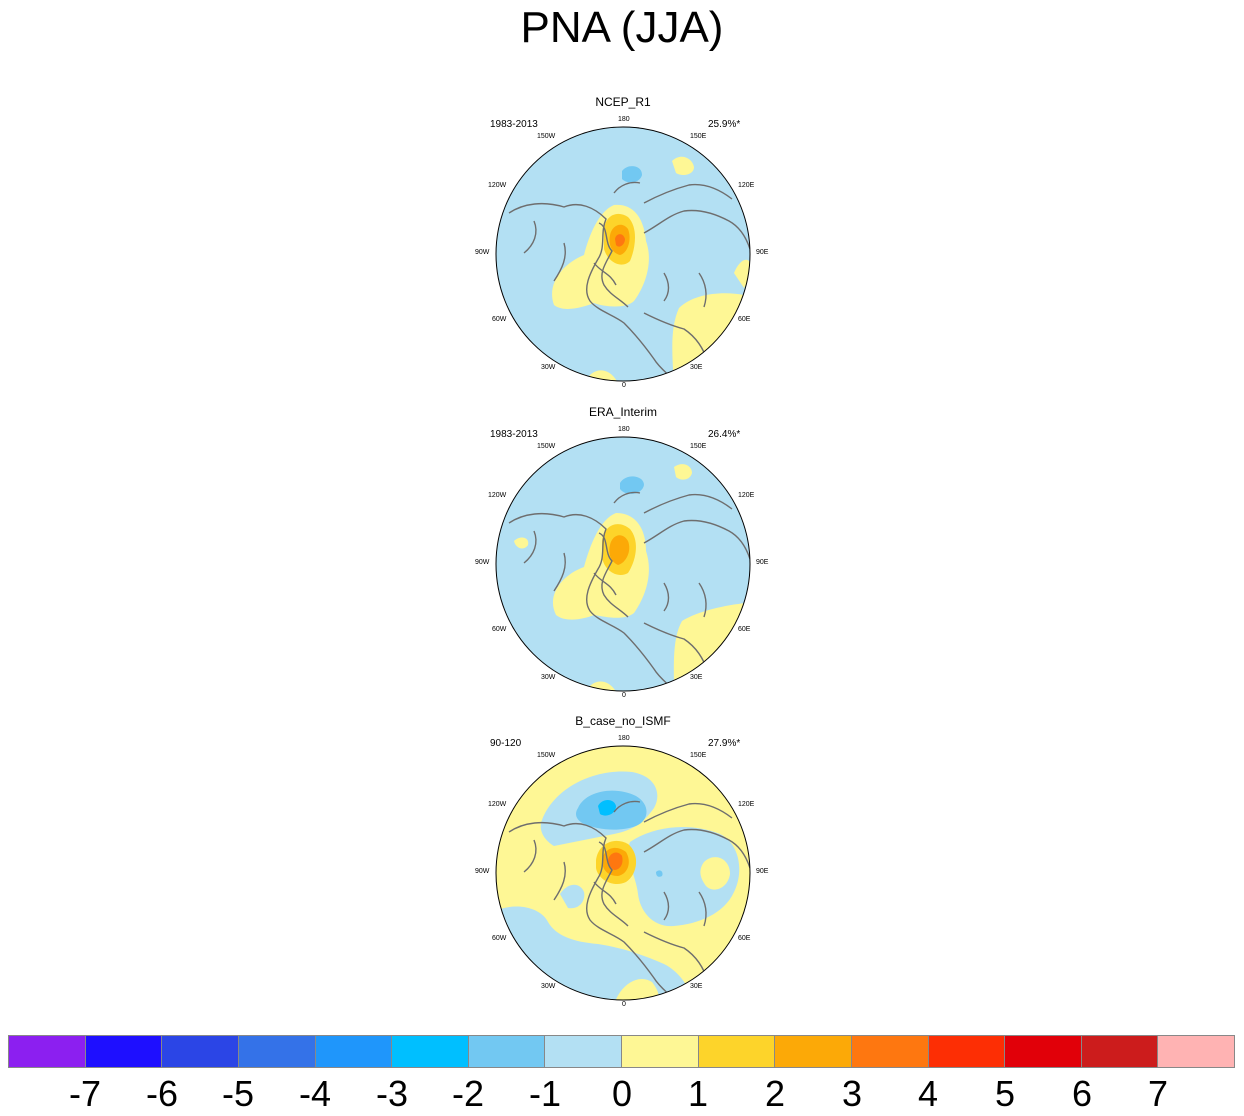 The width and height of the screenshot is (1244, 1116). I want to click on colorbar-tick: -2, so click(467, 1093).